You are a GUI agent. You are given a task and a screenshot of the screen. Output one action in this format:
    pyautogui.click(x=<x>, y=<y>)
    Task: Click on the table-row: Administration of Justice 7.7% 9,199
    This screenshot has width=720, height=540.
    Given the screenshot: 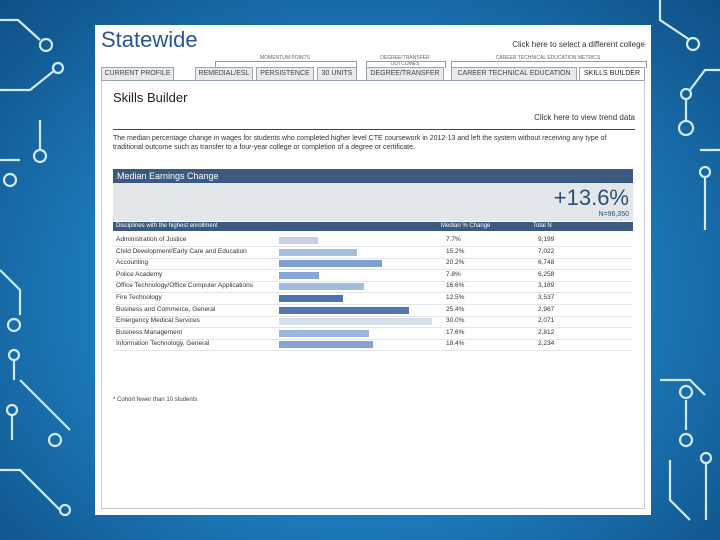 What is the action you would take?
    pyautogui.click(x=373, y=241)
    